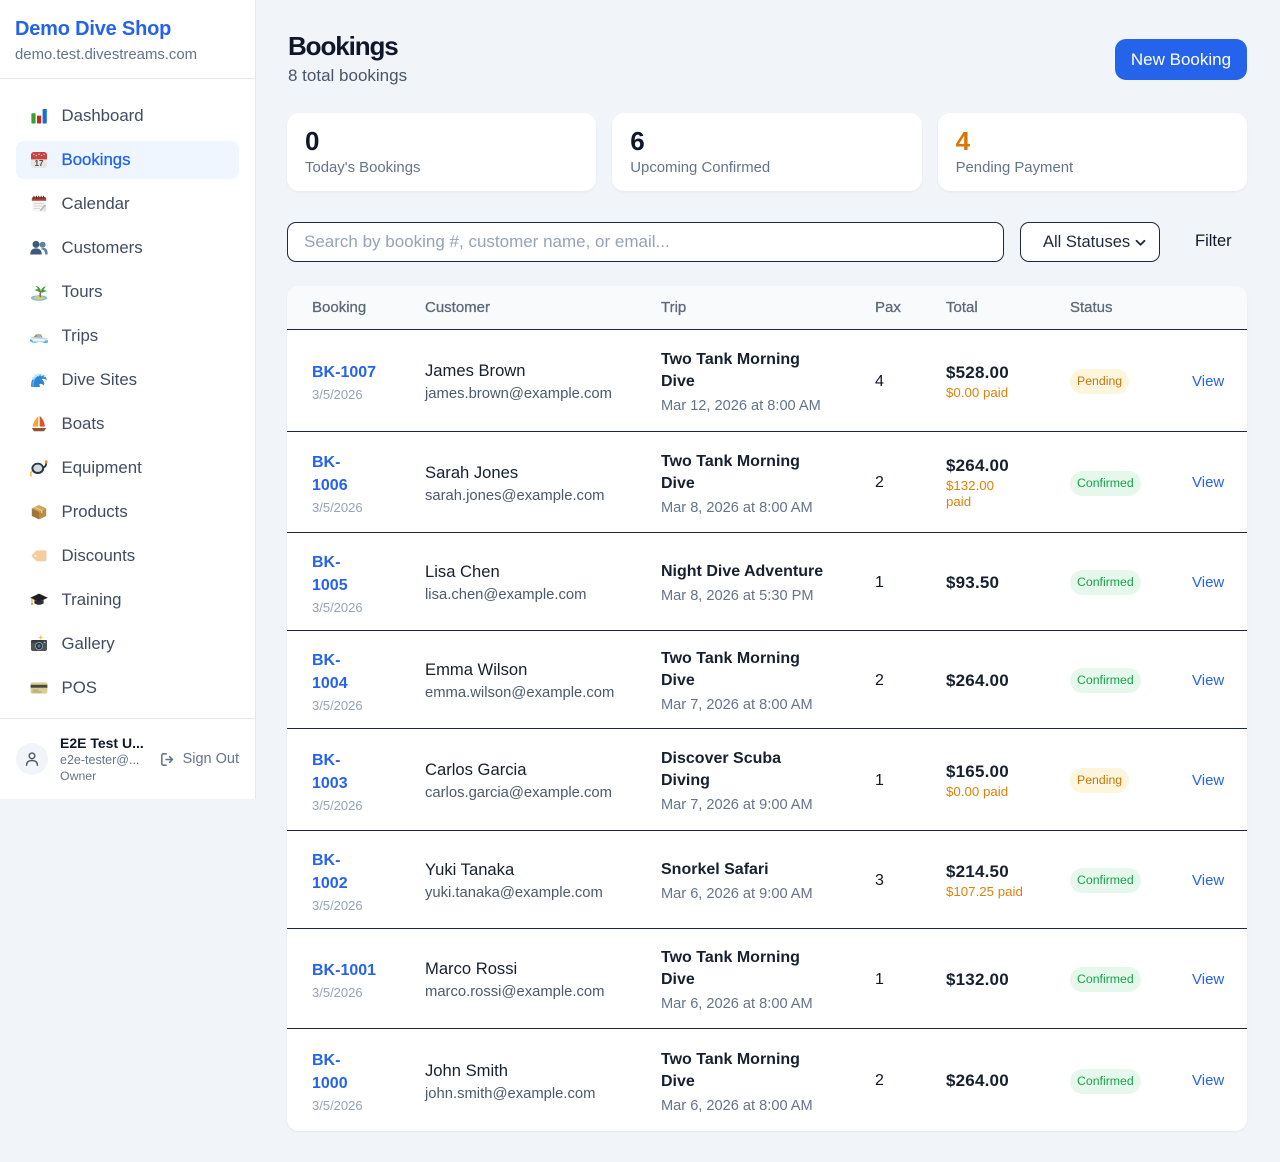 The width and height of the screenshot is (1280, 1162). What do you see at coordinates (38, 163) in the screenshot?
I see `svg-text: 17` at bounding box center [38, 163].